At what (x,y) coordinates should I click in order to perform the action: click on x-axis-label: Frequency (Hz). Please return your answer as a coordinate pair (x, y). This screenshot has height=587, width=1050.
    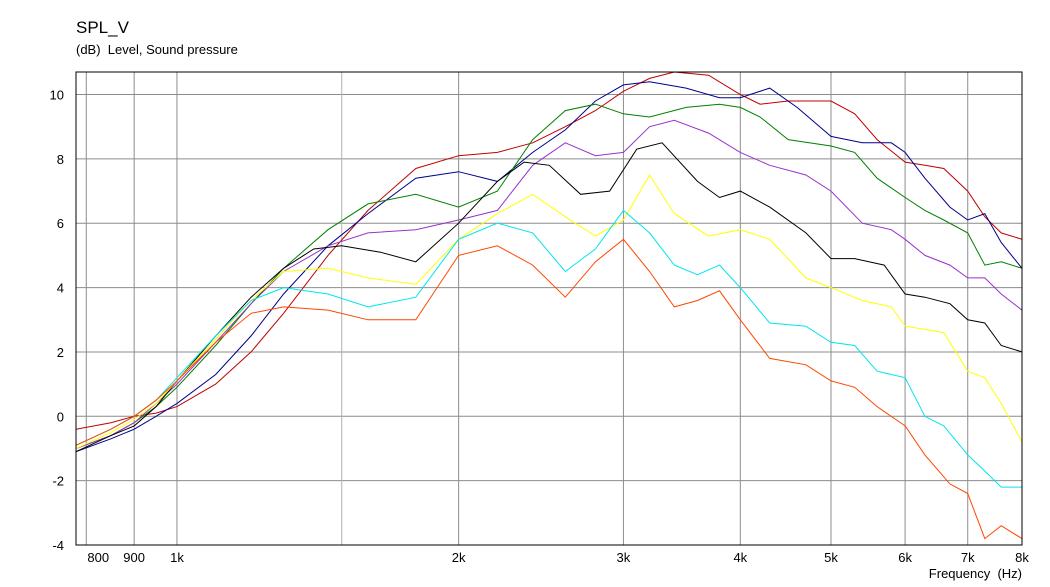
    Looking at the image, I should click on (975, 573).